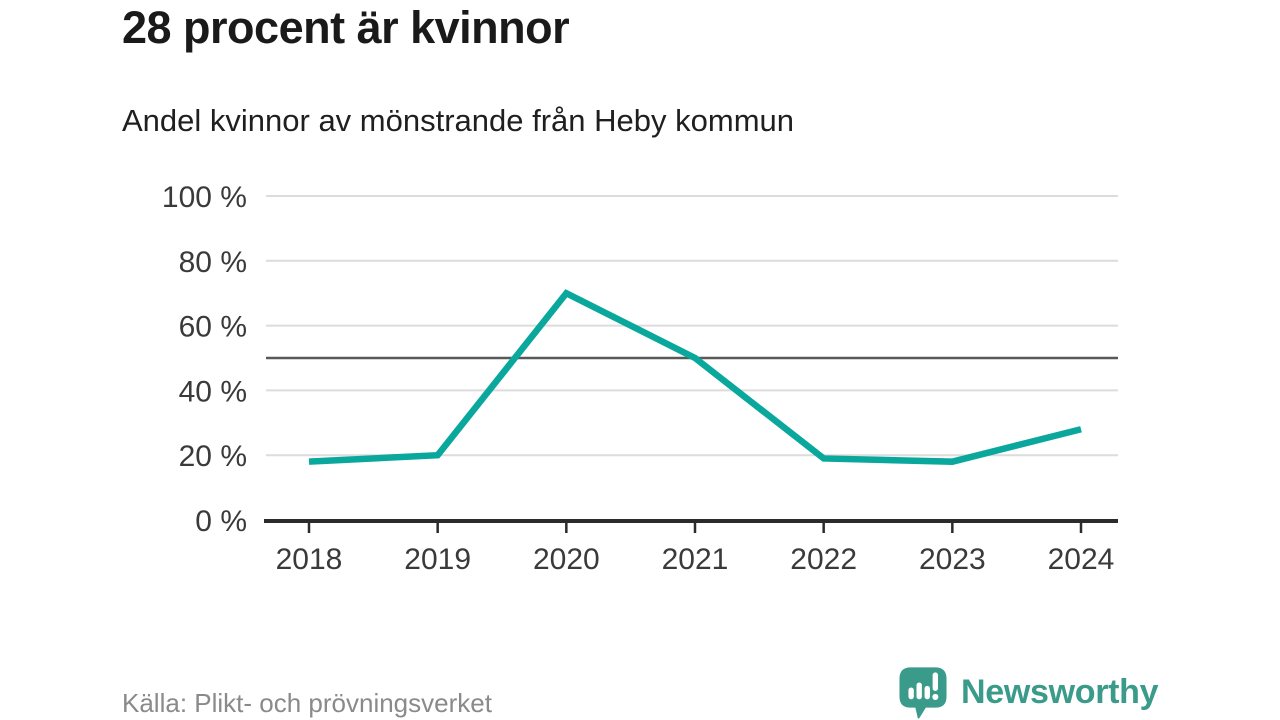  I want to click on newsworthy-wordmark: Newsworthy, so click(1060, 691).